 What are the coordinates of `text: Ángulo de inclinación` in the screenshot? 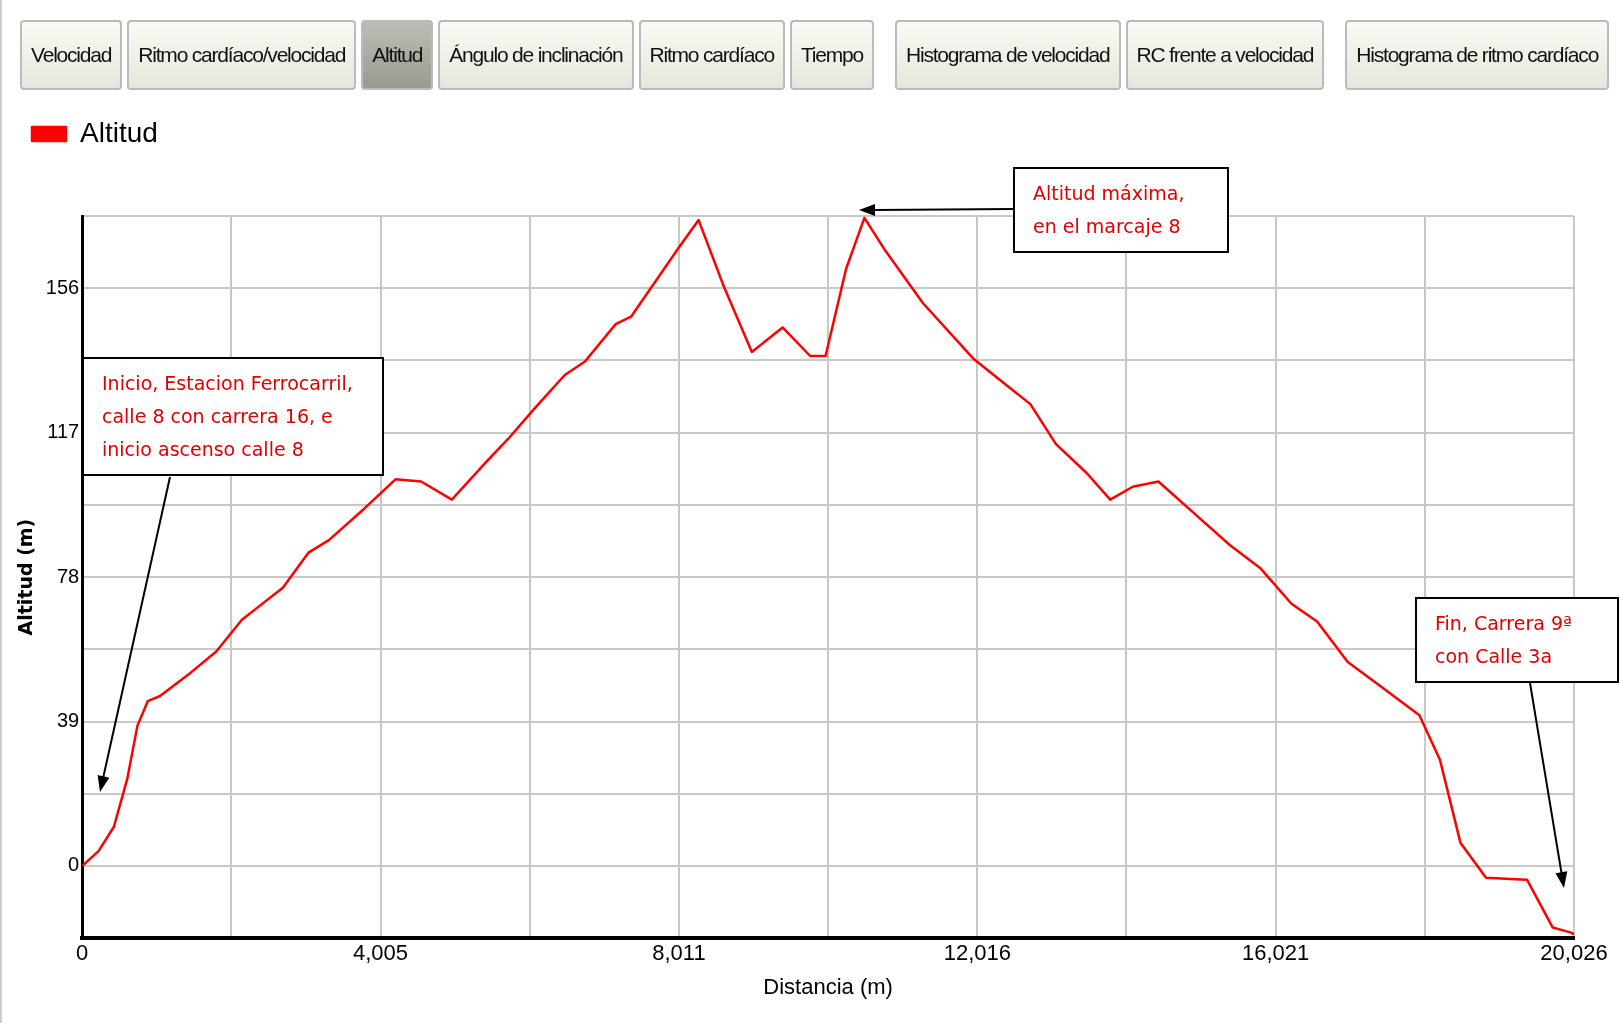 It's located at (536, 55).